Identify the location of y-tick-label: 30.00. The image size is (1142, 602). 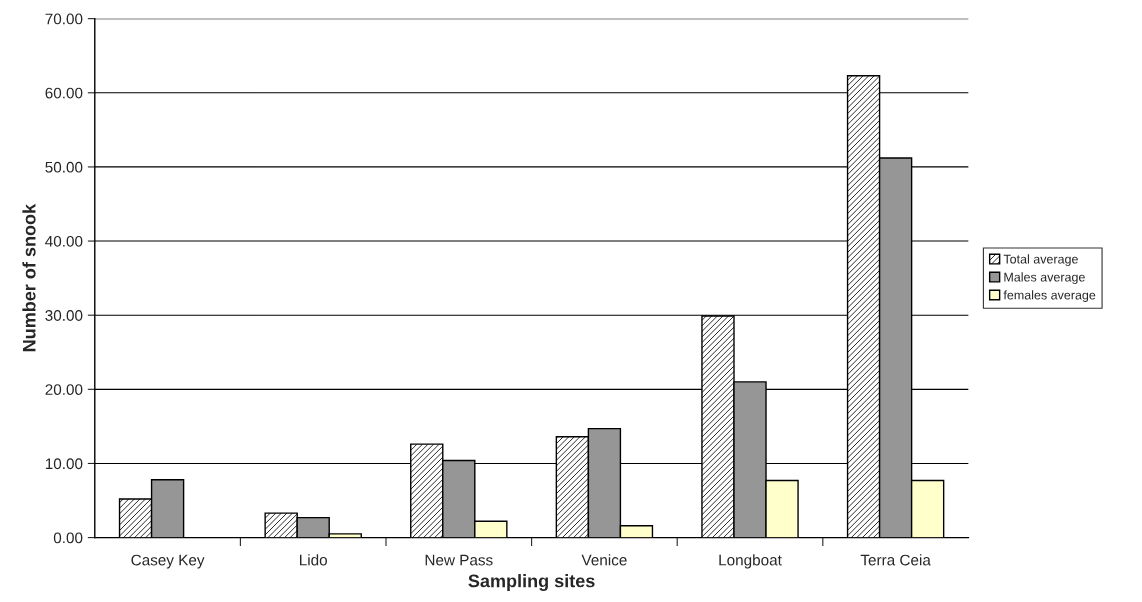
(64, 315).